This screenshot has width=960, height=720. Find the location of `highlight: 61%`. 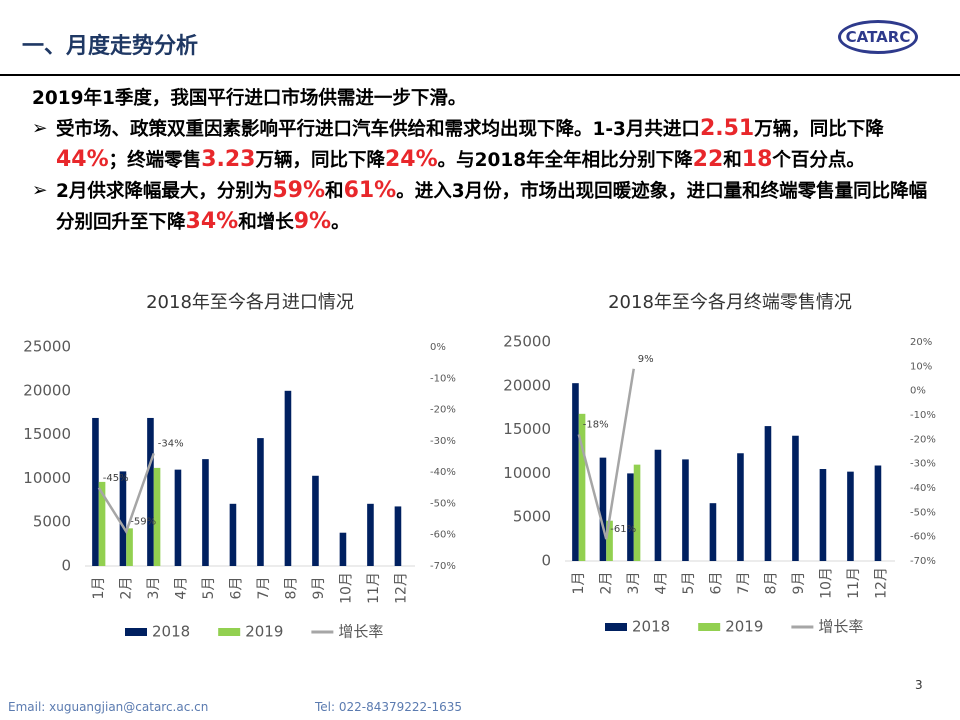

highlight: 61% is located at coordinates (370, 190).